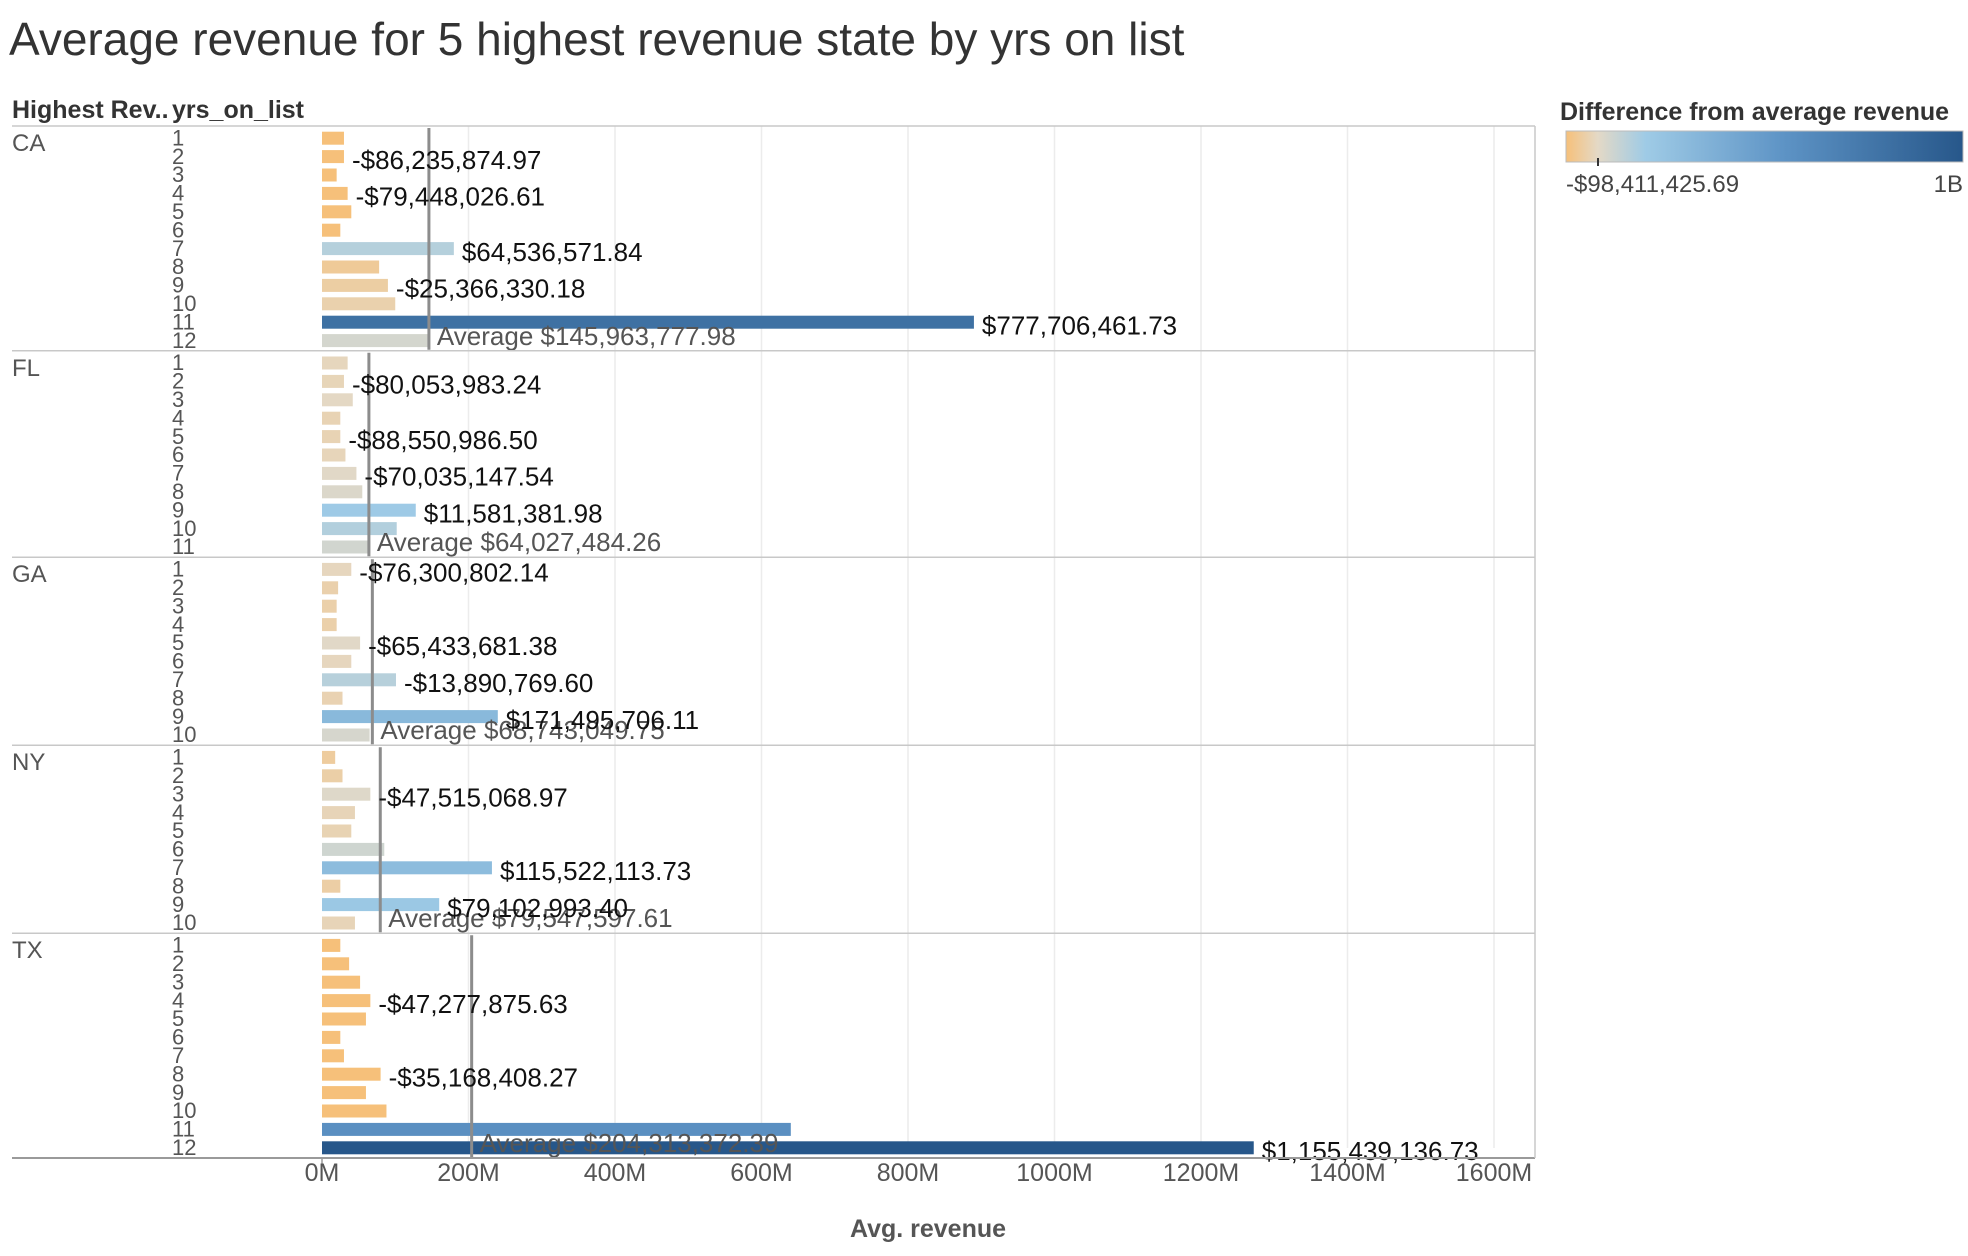 This screenshot has height=1256, width=1968. Describe the element at coordinates (513, 513) in the screenshot. I see `data-label-FL-9: $11,581,381.98` at that location.